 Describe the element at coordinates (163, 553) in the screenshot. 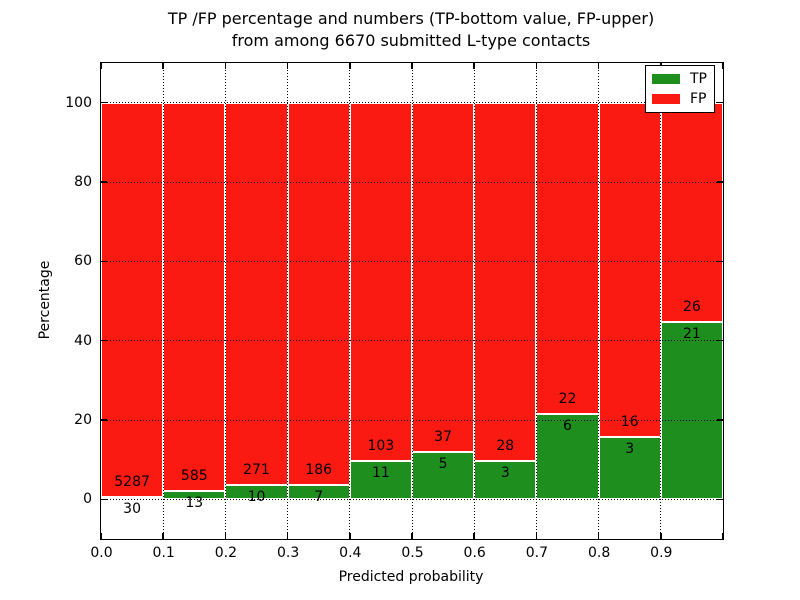

I see `x-tick-label: 0.1` at that location.